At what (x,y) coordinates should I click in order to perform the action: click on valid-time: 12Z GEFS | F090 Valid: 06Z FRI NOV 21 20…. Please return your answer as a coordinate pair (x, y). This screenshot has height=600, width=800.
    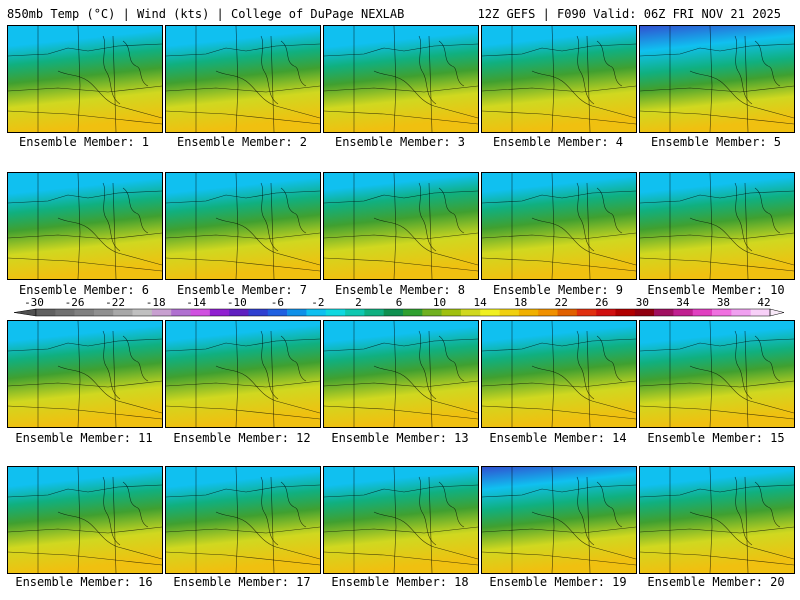
    Looking at the image, I should click on (629, 14).